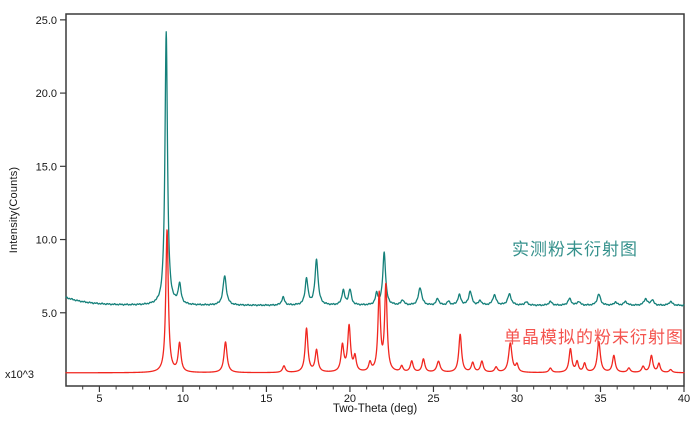 Image resolution: width=700 pixels, height=426 pixels. I want to click on y-tick-label: 25.0, so click(46, 21).